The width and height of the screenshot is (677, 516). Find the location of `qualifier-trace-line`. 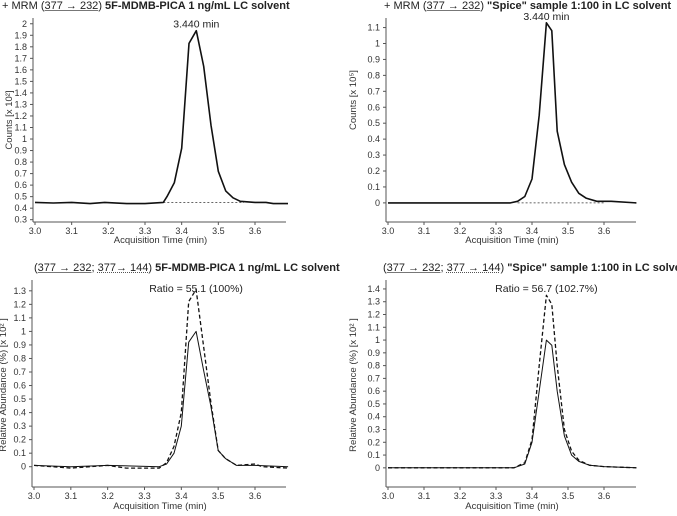

qualifier-trace-line is located at coordinates (512, 381).